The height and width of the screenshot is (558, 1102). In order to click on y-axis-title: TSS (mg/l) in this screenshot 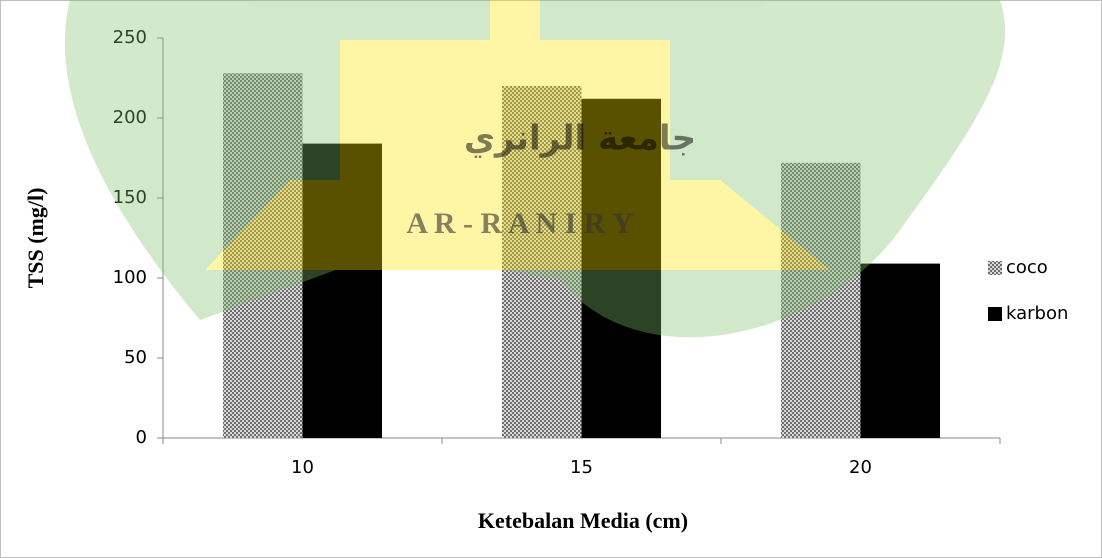, I will do `click(35, 238)`.